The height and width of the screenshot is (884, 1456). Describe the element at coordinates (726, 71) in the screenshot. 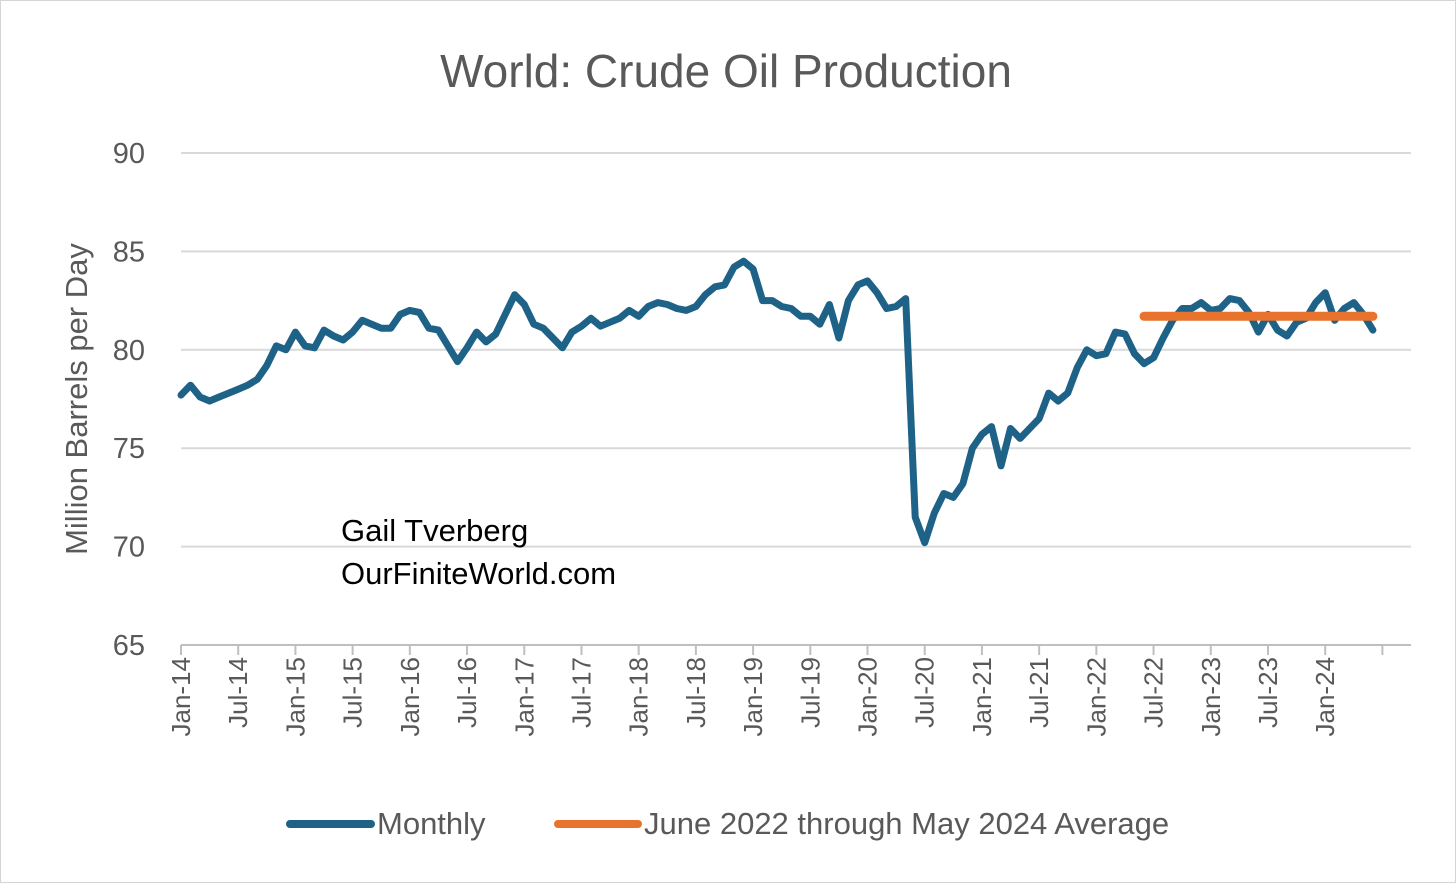

I see `chart-title: World: Crude Oil Production` at that location.